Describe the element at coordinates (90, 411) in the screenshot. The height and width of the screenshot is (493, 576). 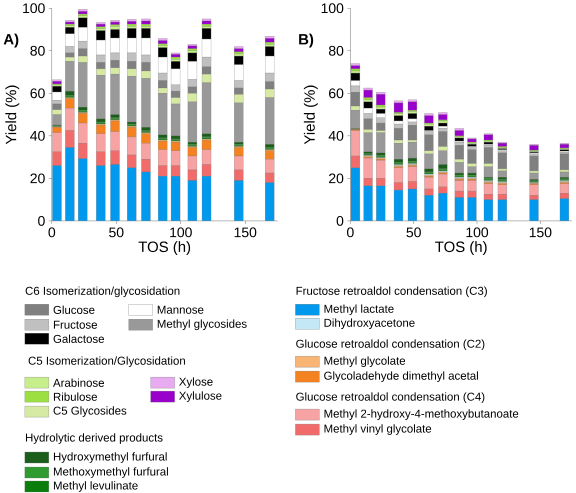
I see `legend-label: C5 Glycosides` at that location.